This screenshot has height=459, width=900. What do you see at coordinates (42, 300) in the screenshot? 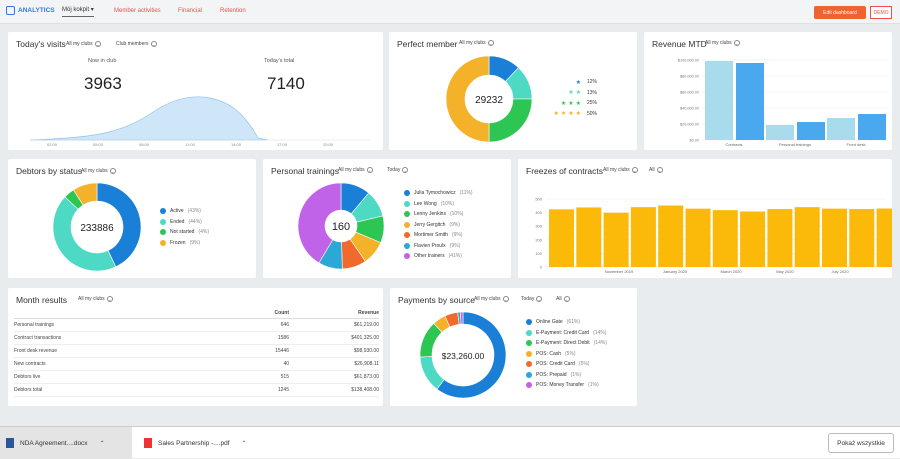
I see `card-title: Month results` at bounding box center [42, 300].